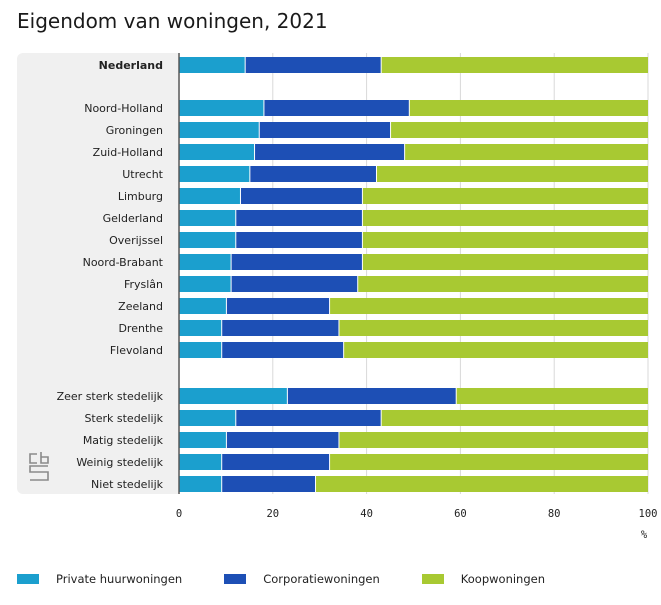 This screenshot has height=605, width=661. What do you see at coordinates (482, 484) in the screenshot?
I see `bar-2-niet-stedelijk` at bounding box center [482, 484].